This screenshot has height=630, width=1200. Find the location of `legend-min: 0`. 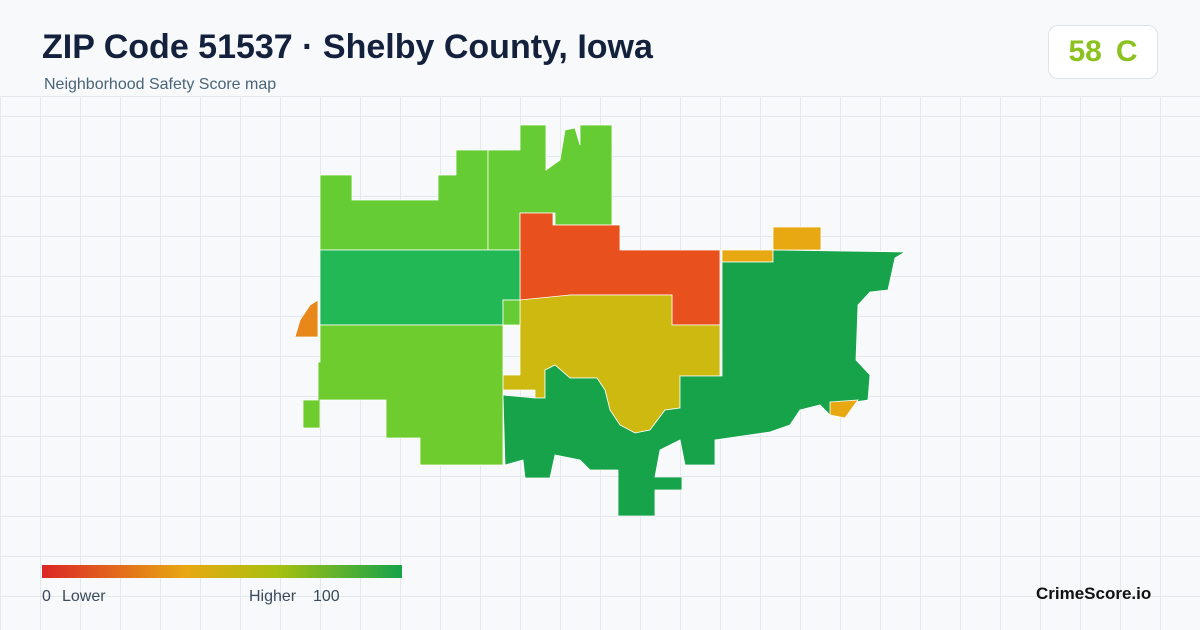

legend-min: 0 is located at coordinates (46, 596).